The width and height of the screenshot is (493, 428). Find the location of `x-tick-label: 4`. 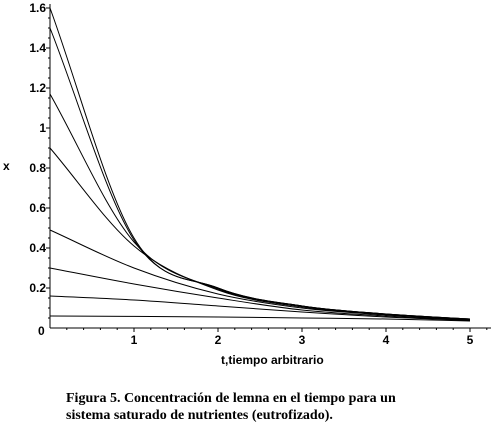

x-tick-label: 4 is located at coordinates (386, 340).